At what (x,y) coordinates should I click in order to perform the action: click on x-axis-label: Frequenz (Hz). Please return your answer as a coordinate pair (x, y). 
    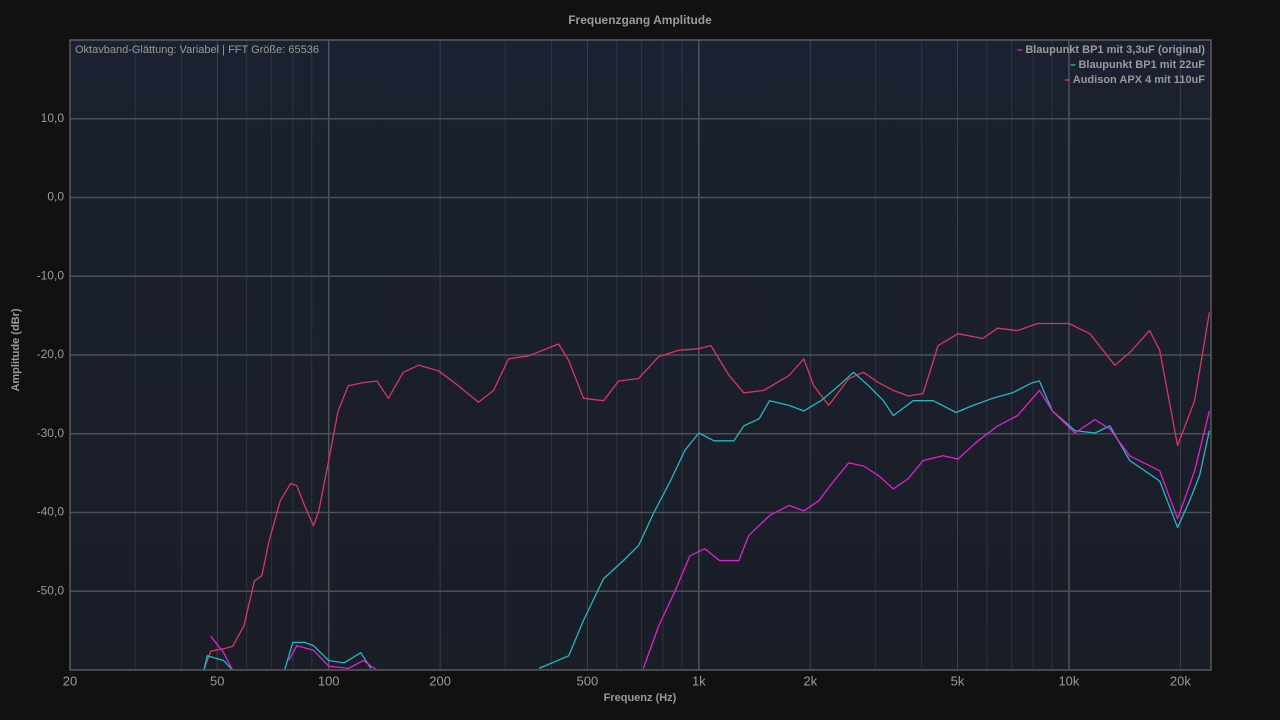
    Looking at the image, I should click on (640, 698).